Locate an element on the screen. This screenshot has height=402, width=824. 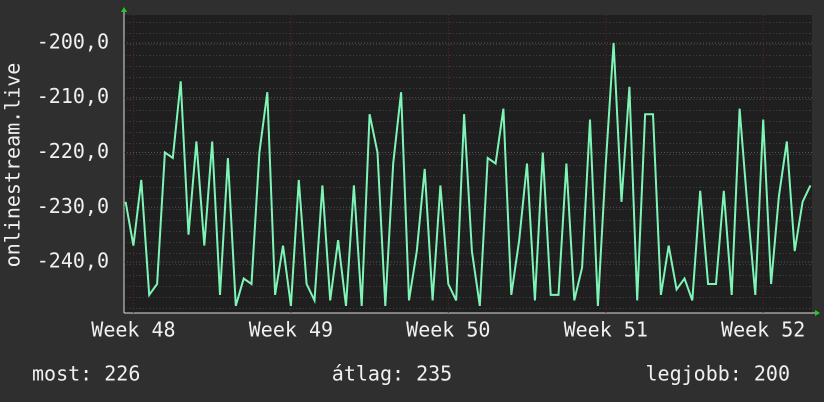
footer-text: most: 226 is located at coordinates (86, 374).